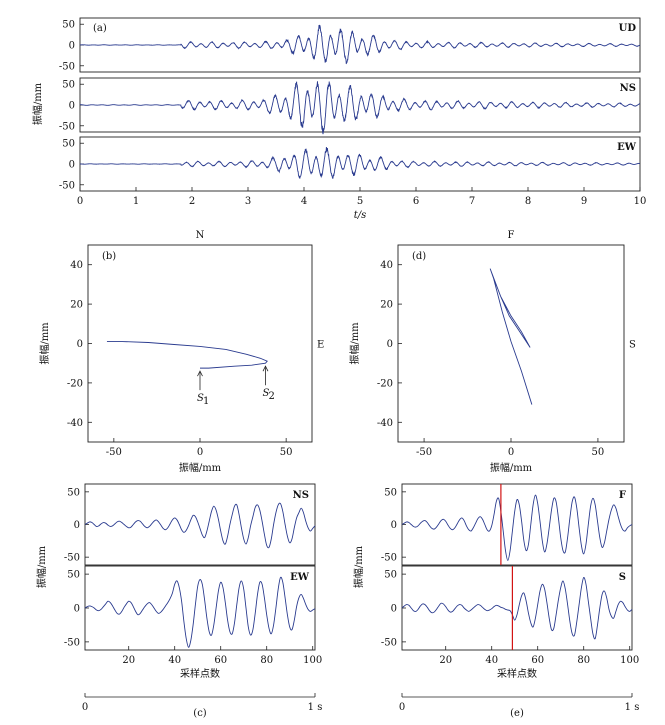 This screenshot has width=665, height=725. What do you see at coordinates (220, 660) in the screenshot?
I see `x-tick-label-c: 60` at bounding box center [220, 660].